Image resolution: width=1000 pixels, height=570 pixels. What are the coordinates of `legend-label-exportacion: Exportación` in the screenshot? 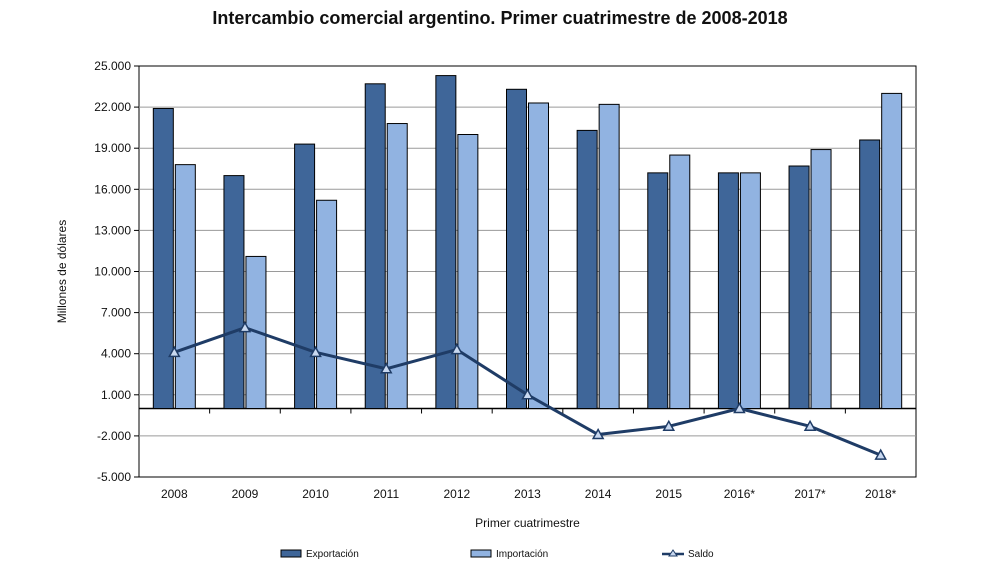 It's located at (332, 554).